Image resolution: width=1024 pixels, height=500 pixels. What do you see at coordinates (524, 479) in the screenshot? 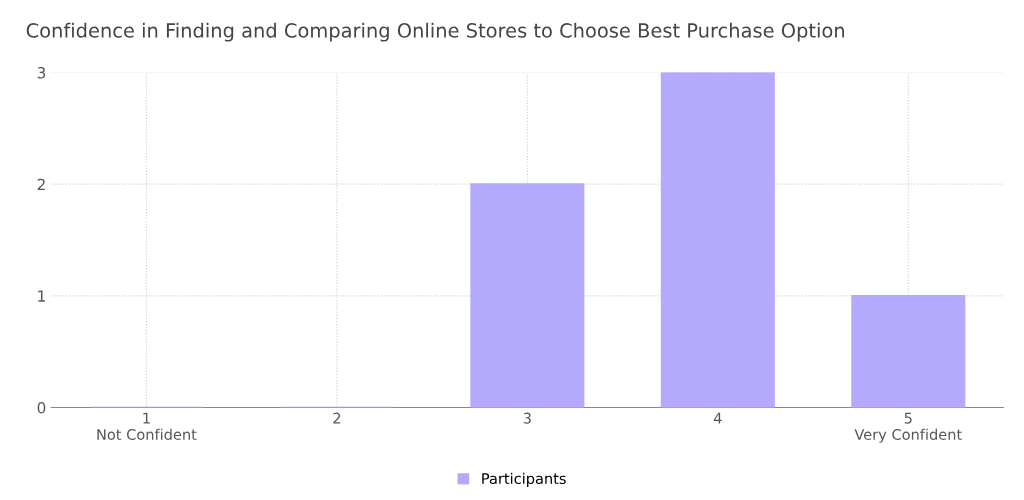
I see `legend-label: Participants` at bounding box center [524, 479].